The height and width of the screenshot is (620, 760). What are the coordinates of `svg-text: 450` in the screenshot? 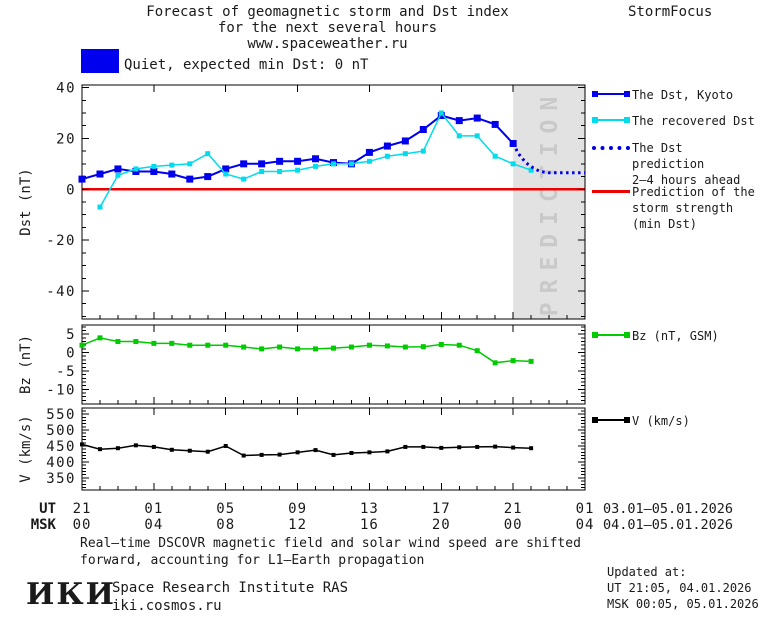 It's located at (61, 447).